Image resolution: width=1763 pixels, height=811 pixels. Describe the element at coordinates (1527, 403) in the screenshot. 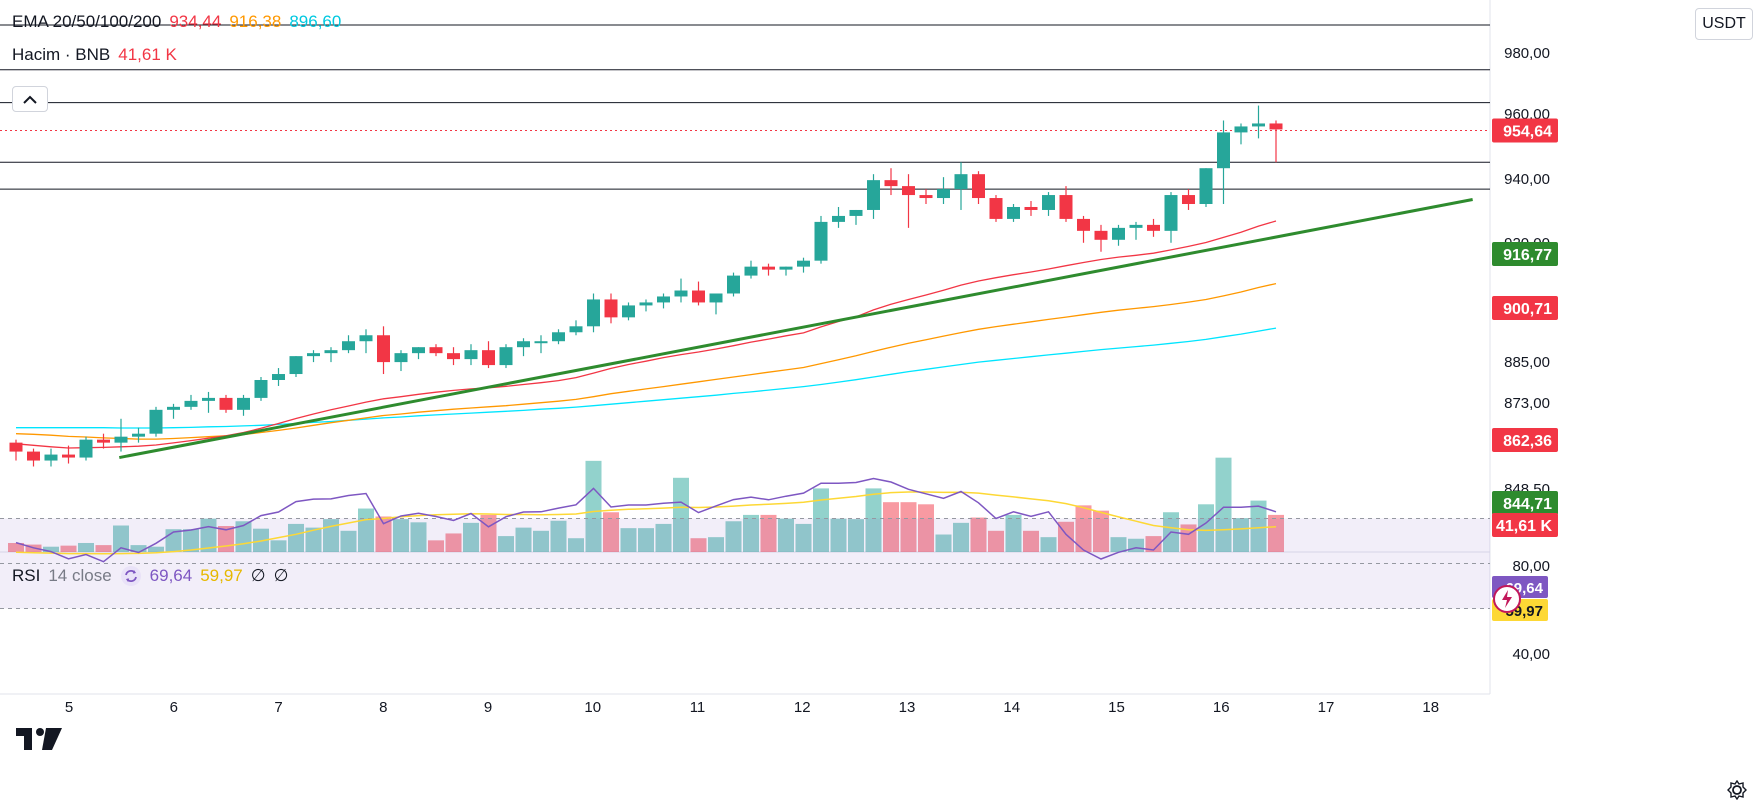

I see `price-tick: 873,00` at that location.